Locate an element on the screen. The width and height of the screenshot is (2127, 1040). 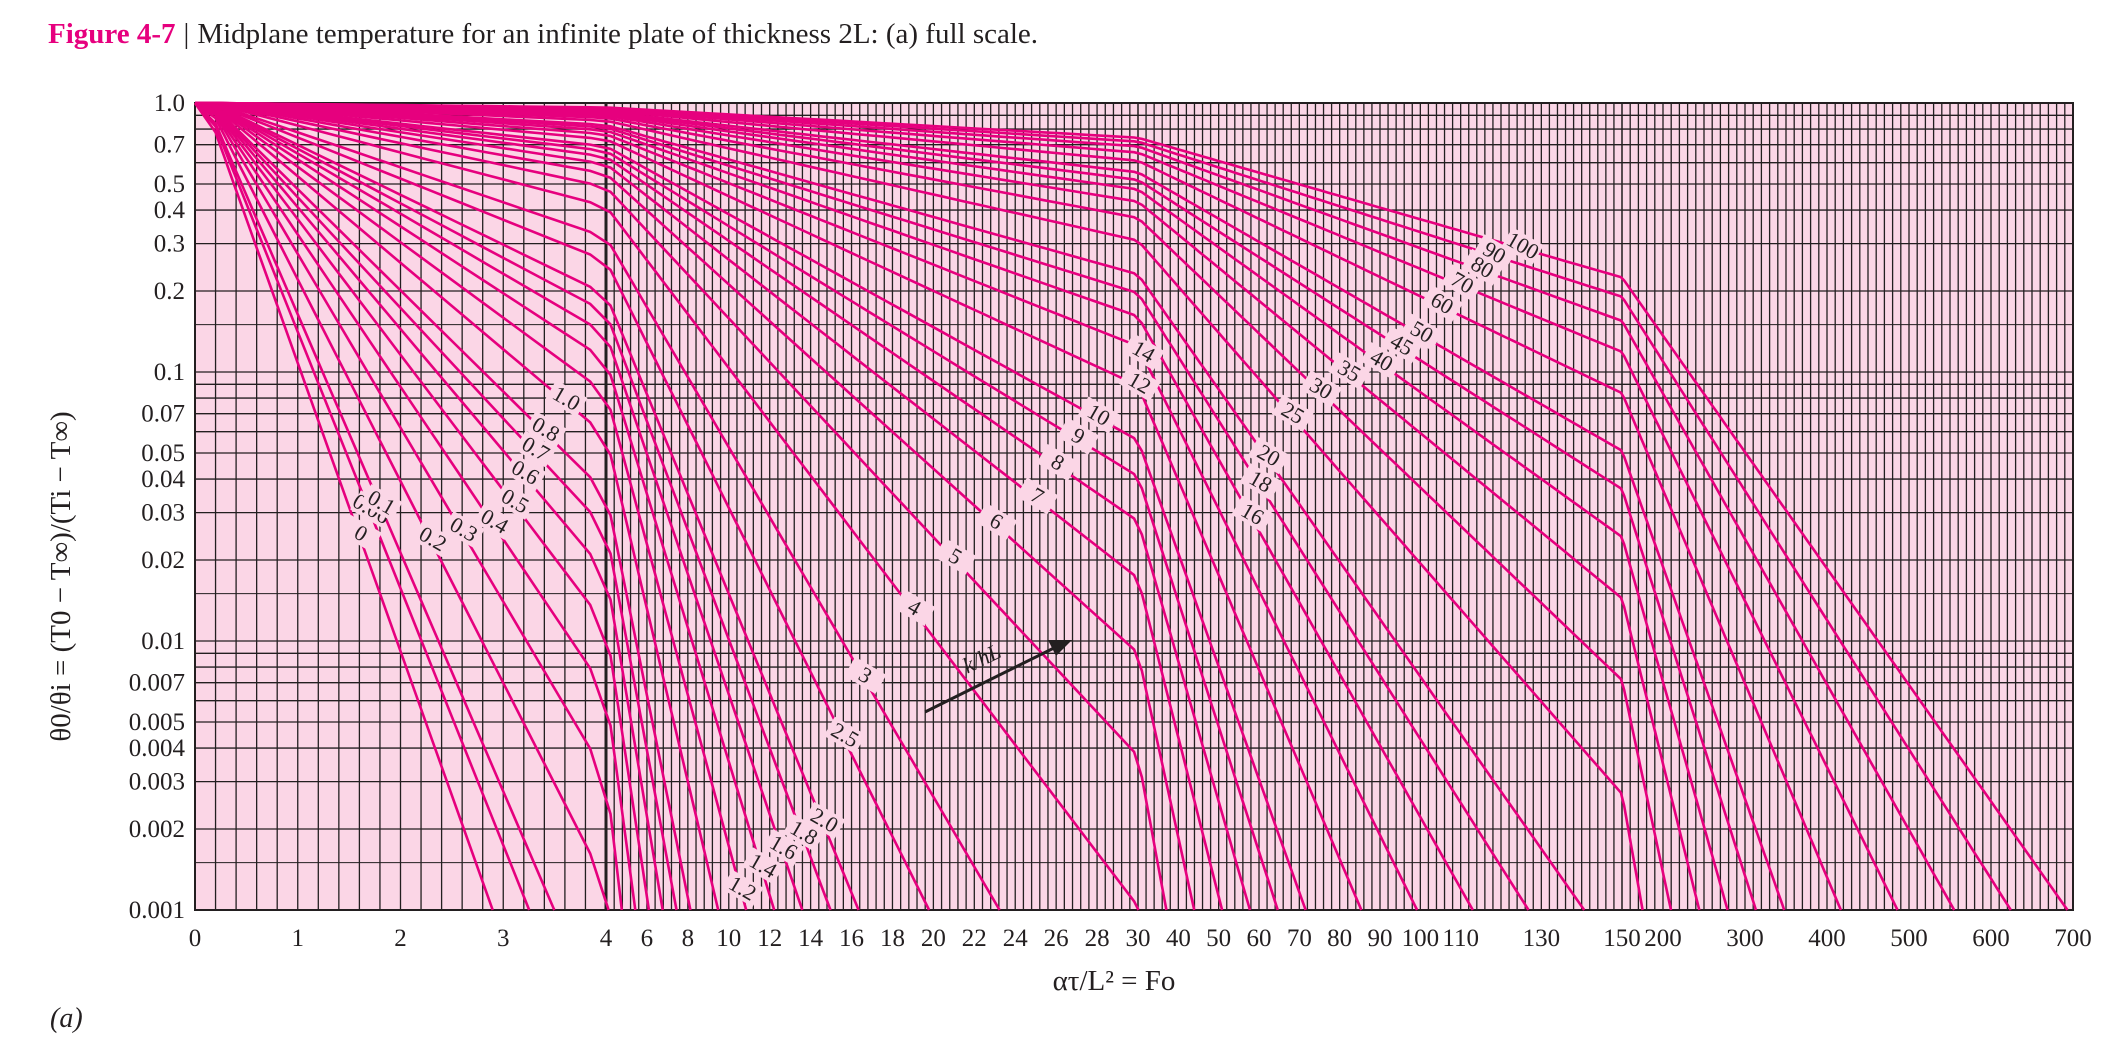
x-tick-label: 30 is located at coordinates (1138, 938).